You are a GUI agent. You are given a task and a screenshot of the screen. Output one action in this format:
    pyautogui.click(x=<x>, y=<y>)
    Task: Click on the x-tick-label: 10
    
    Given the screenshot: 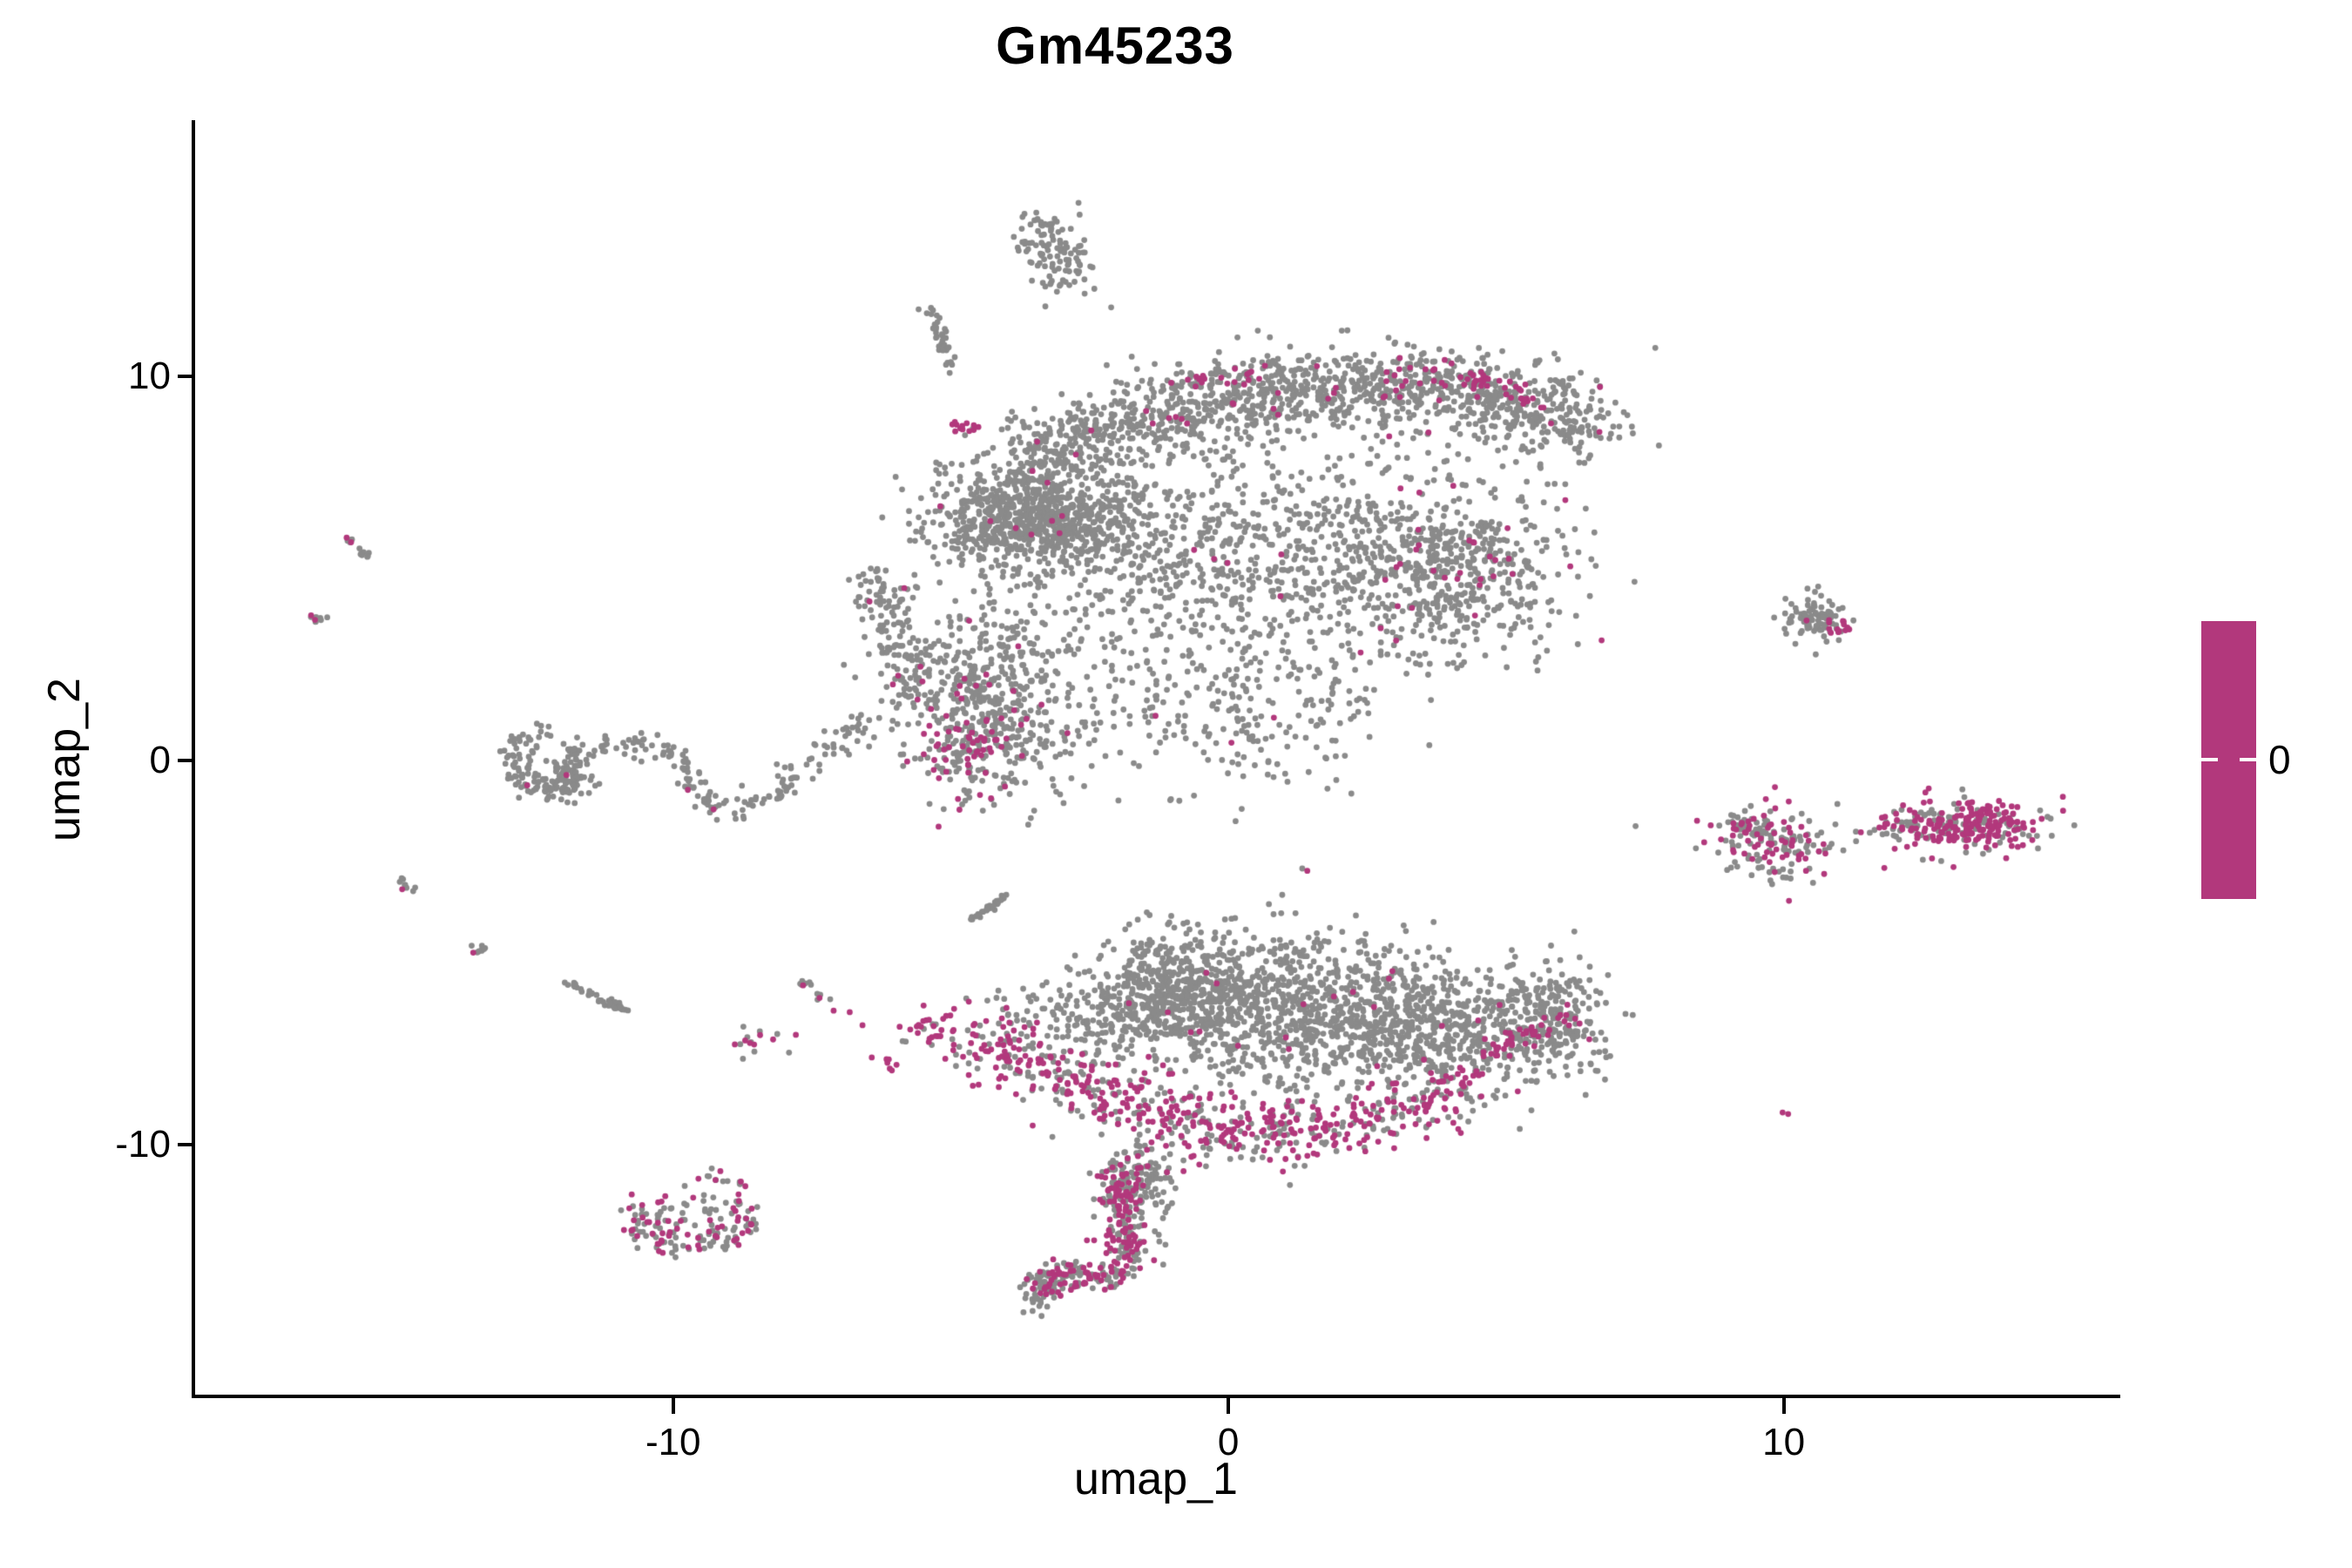 What is the action you would take?
    pyautogui.click(x=1784, y=1442)
    